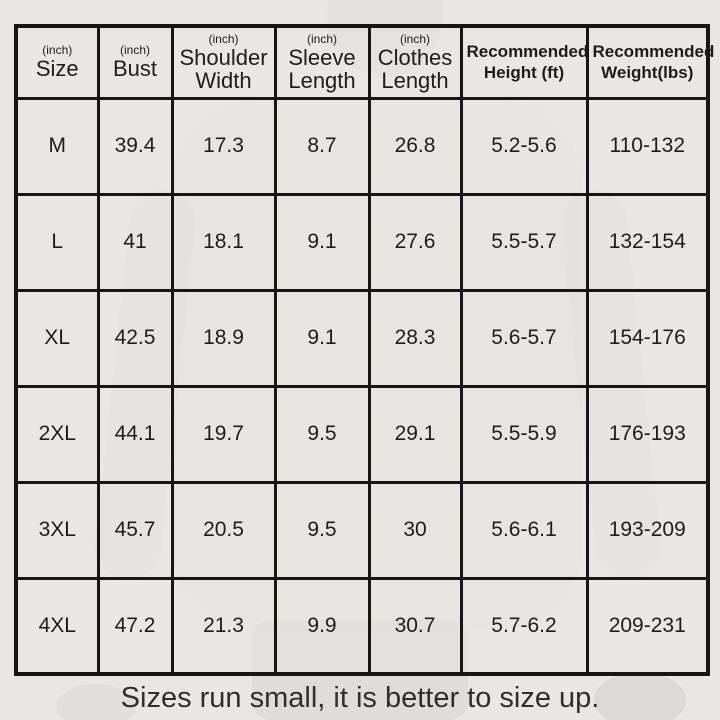 The height and width of the screenshot is (720, 720). What do you see at coordinates (57, 434) in the screenshot?
I see `size-label-cell: 2XL` at bounding box center [57, 434].